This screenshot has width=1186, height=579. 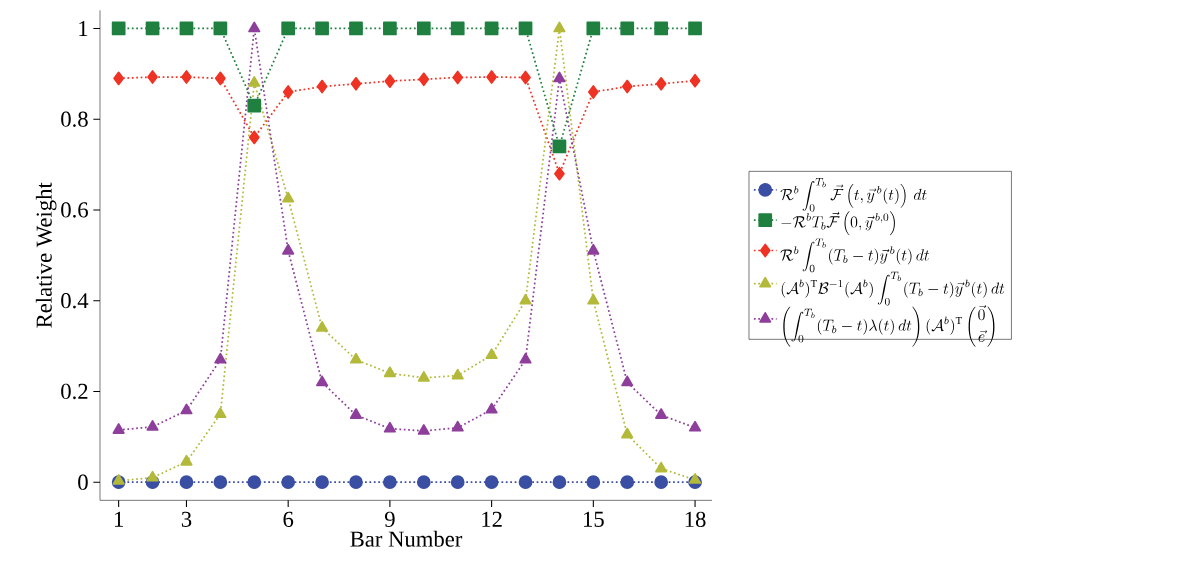 What do you see at coordinates (83, 28) in the screenshot?
I see `y-tick-label: 1` at bounding box center [83, 28].